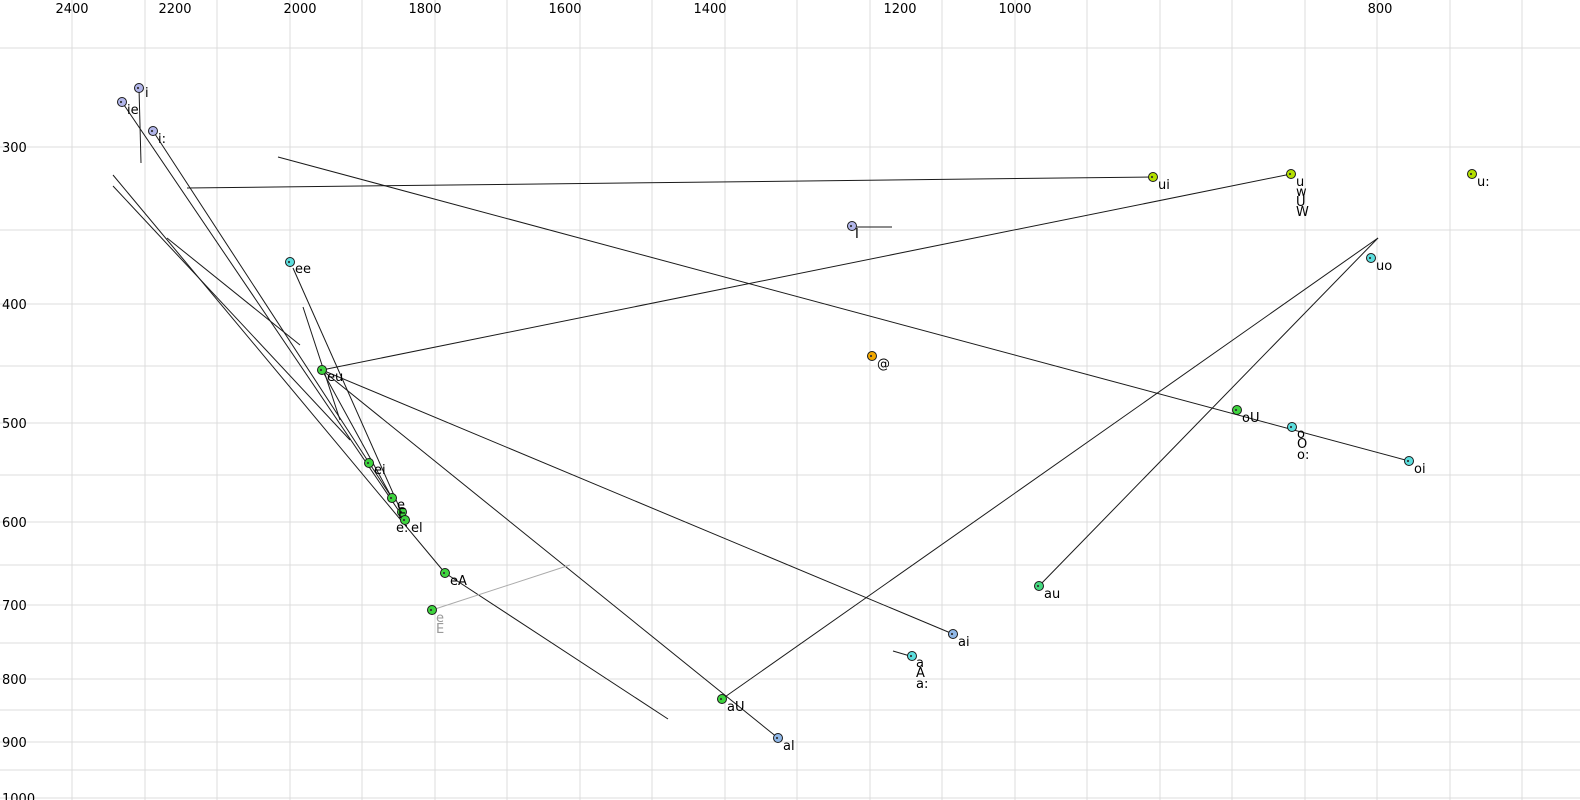 This screenshot has height=800, width=1580. I want to click on vowel-point-group: i:, so click(157, 136).